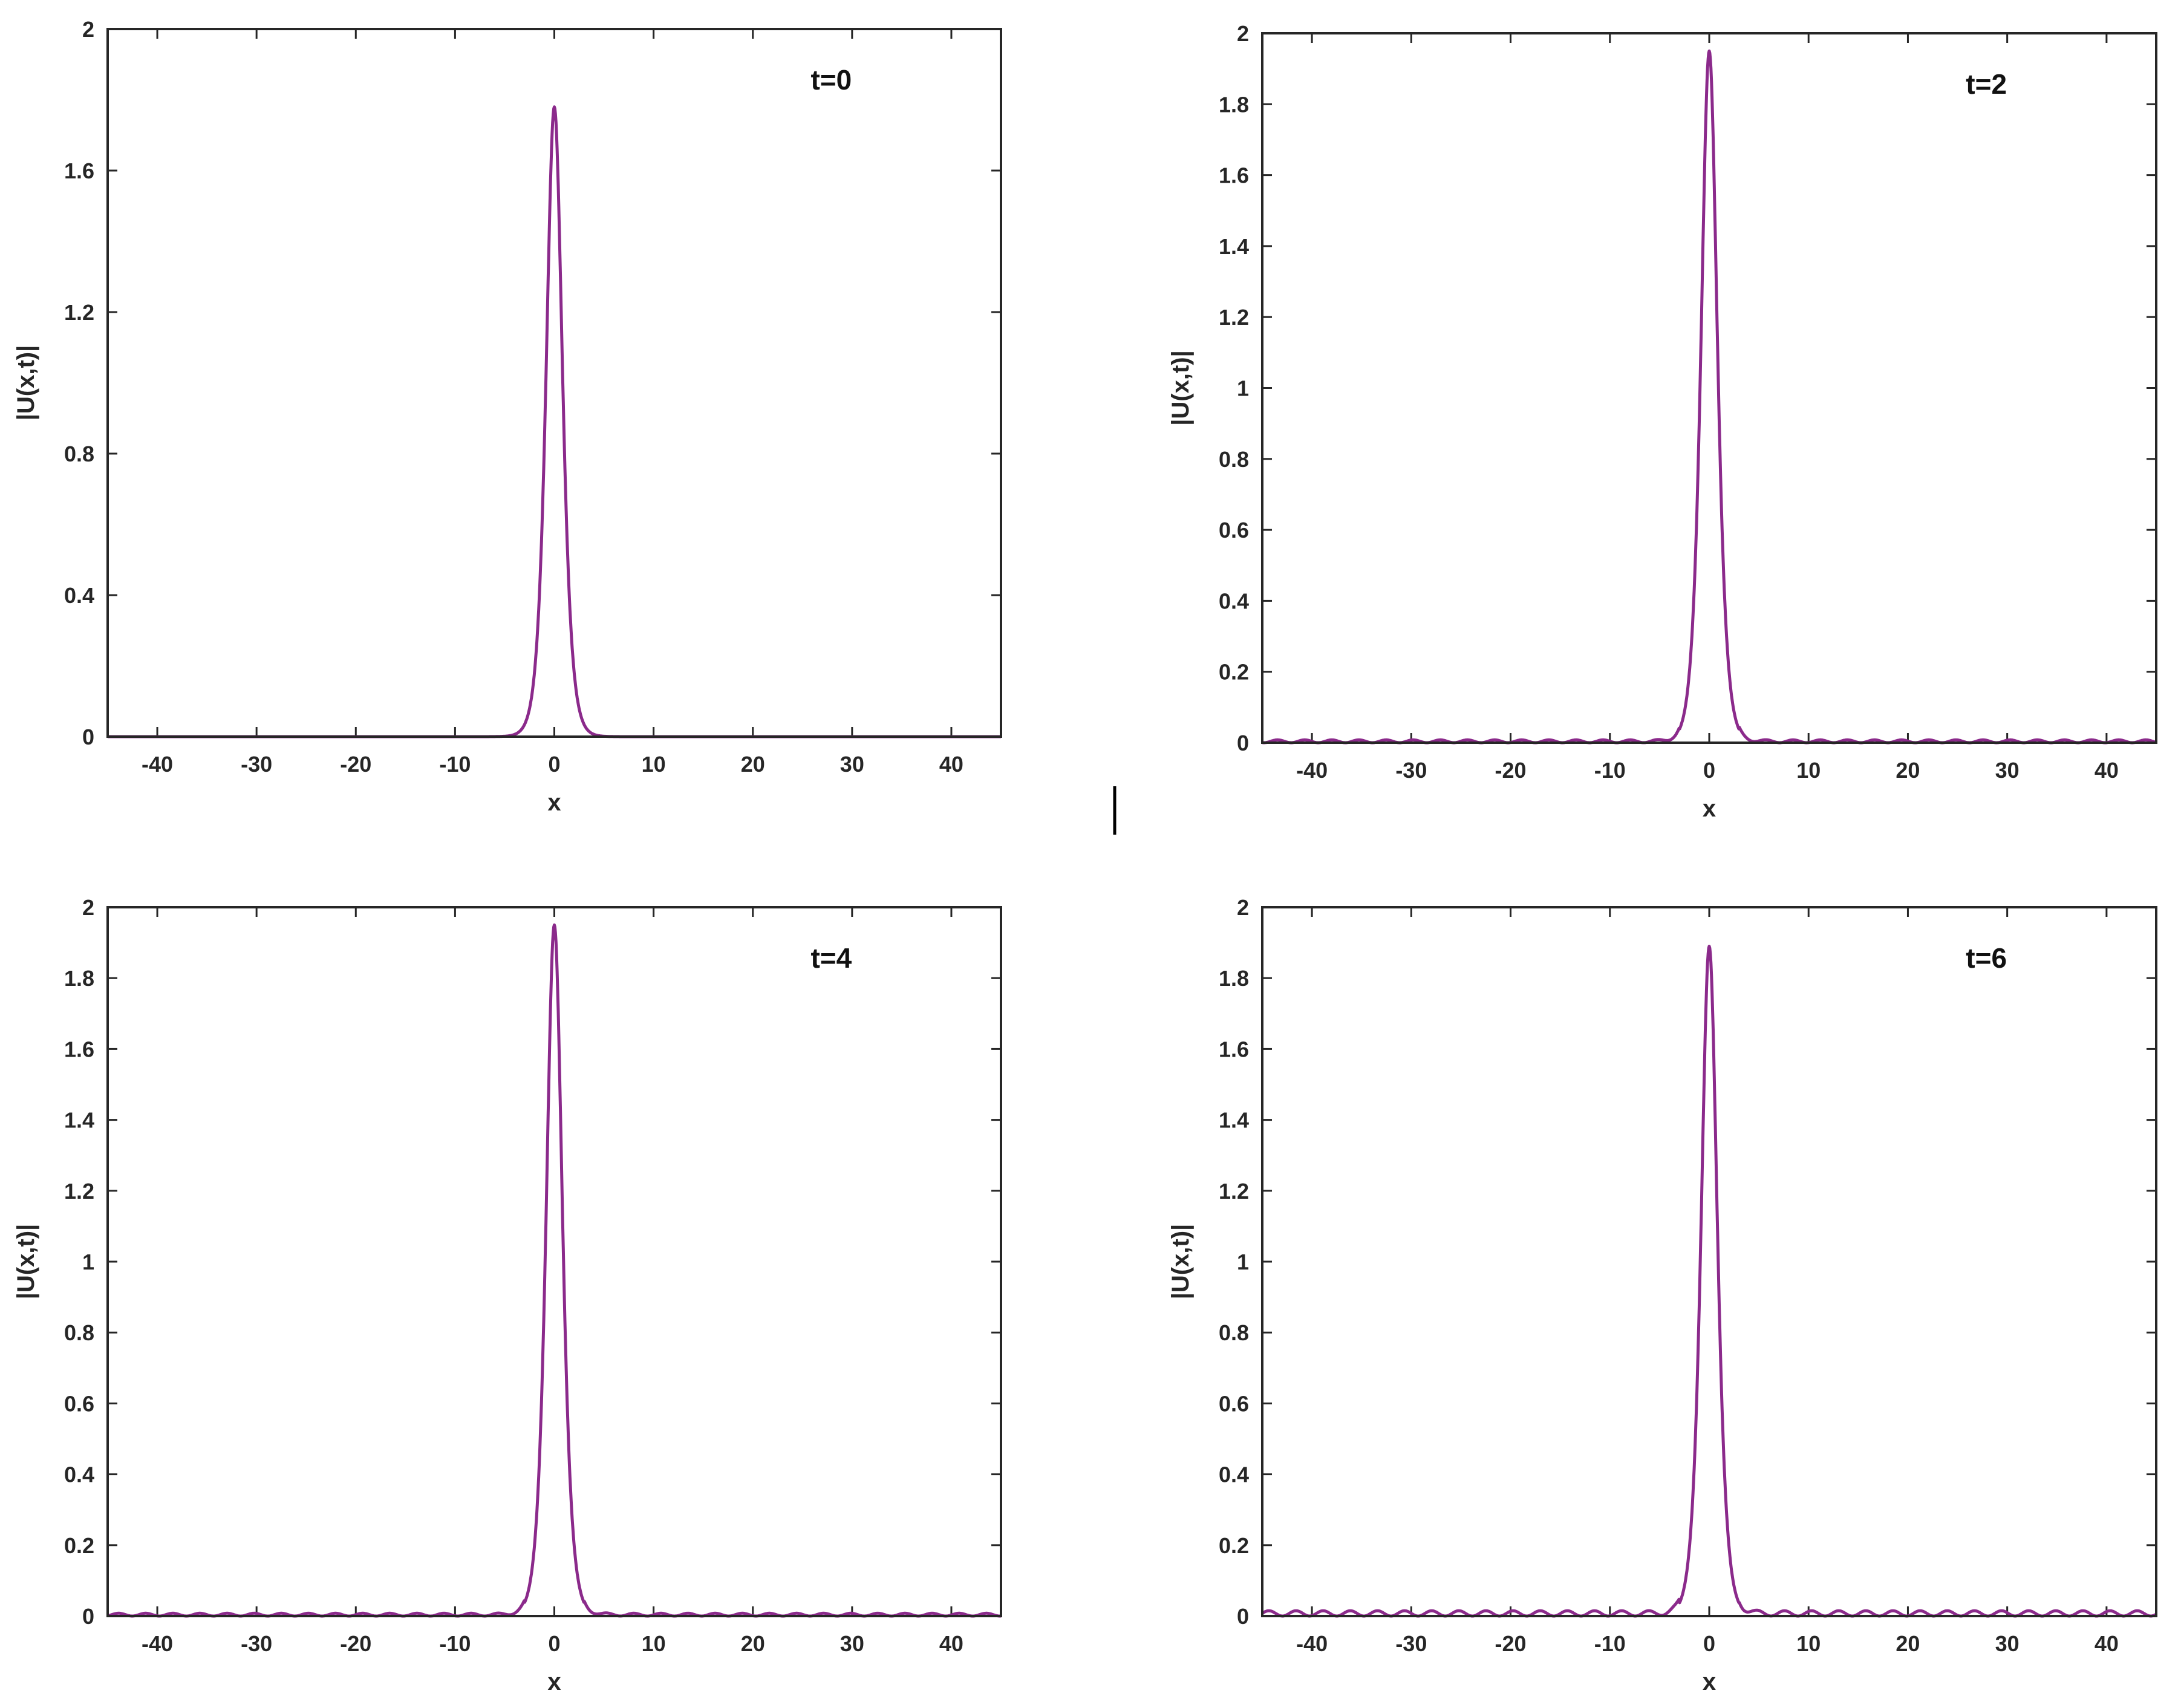  I want to click on time-annotation: t=4, so click(831, 958).